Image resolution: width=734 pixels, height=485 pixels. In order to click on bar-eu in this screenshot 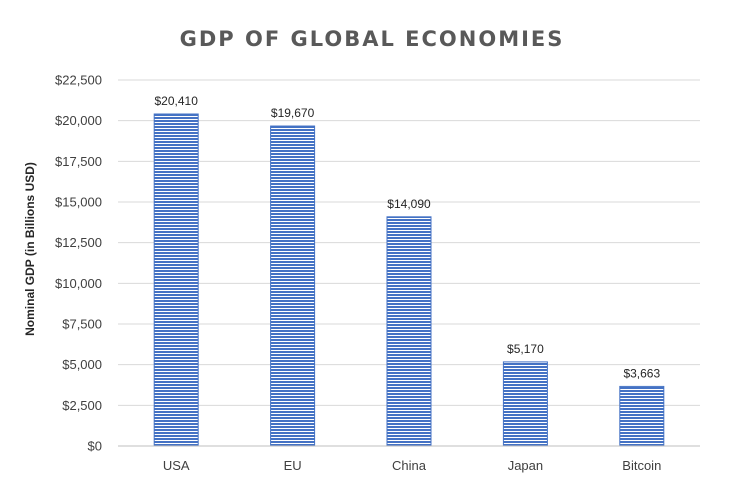, I will do `click(293, 286)`.